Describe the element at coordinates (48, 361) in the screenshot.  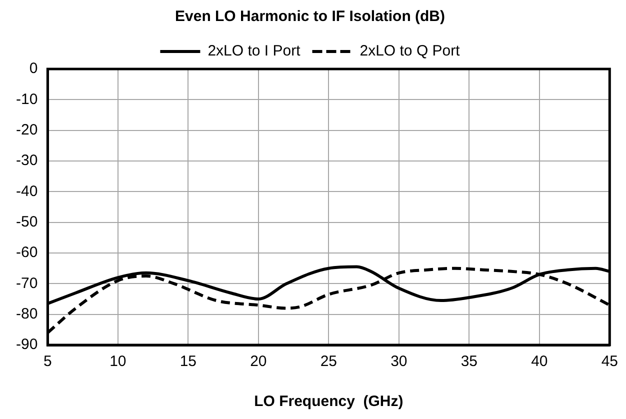
I see `x-tick-label: 5` at that location.